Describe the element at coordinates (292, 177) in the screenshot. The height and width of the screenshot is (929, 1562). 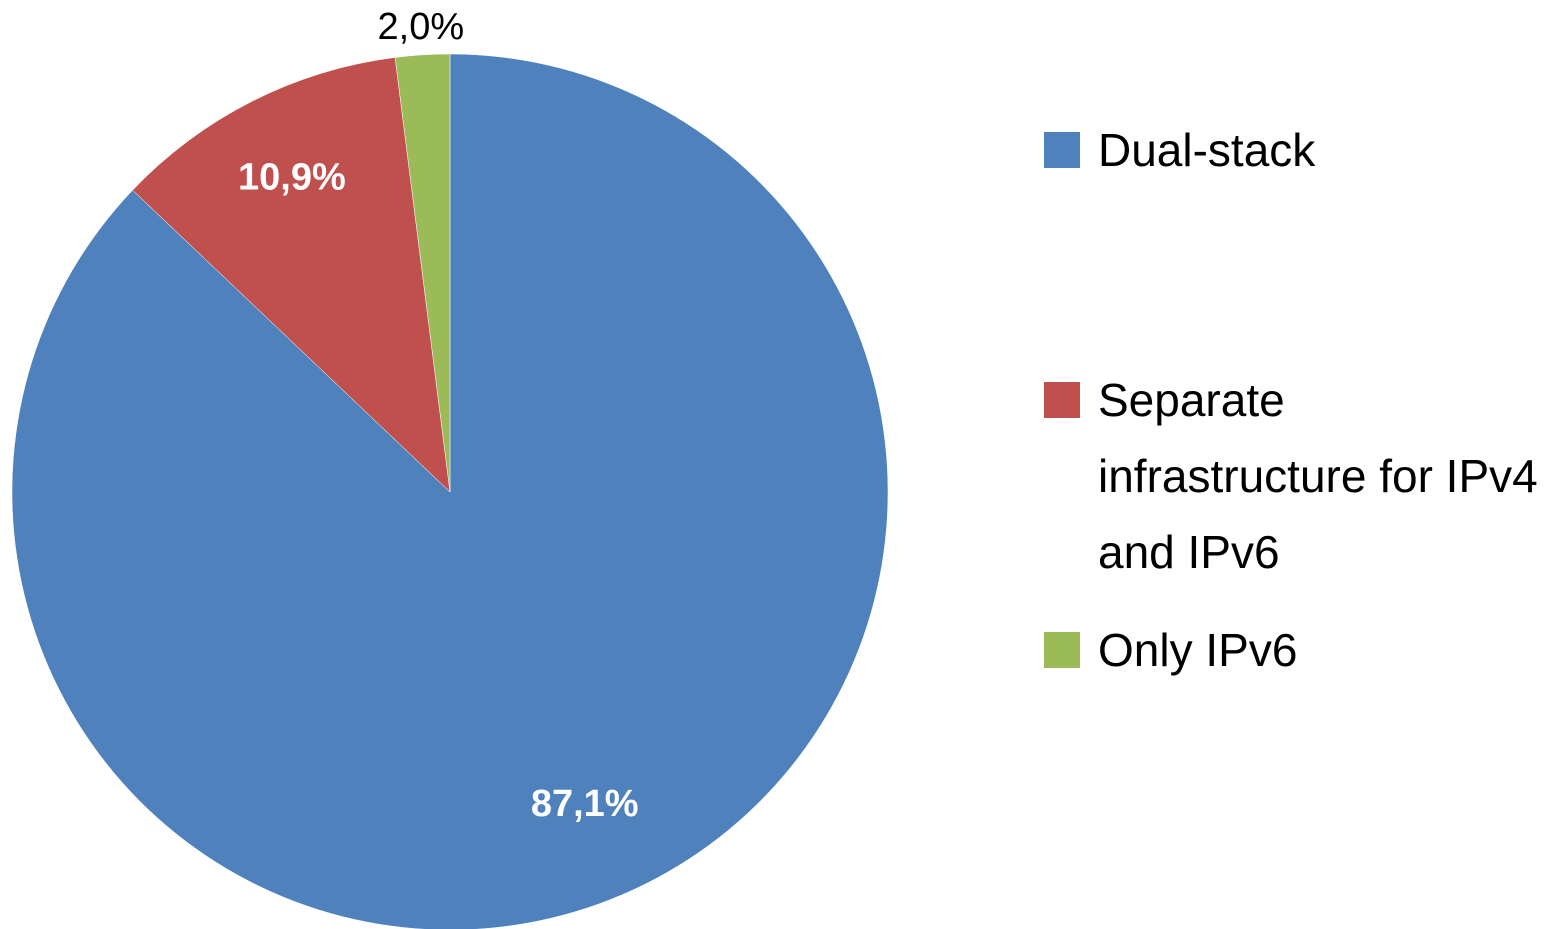
I see `slice-label: 10,9%` at that location.